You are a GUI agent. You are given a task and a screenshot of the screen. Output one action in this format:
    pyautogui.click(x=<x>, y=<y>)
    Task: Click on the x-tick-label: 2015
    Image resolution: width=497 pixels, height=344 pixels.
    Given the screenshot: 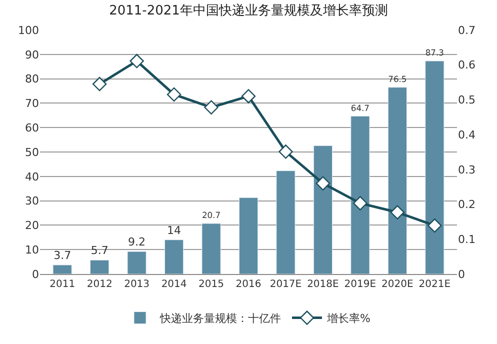 What is the action you would take?
    pyautogui.click(x=211, y=284)
    